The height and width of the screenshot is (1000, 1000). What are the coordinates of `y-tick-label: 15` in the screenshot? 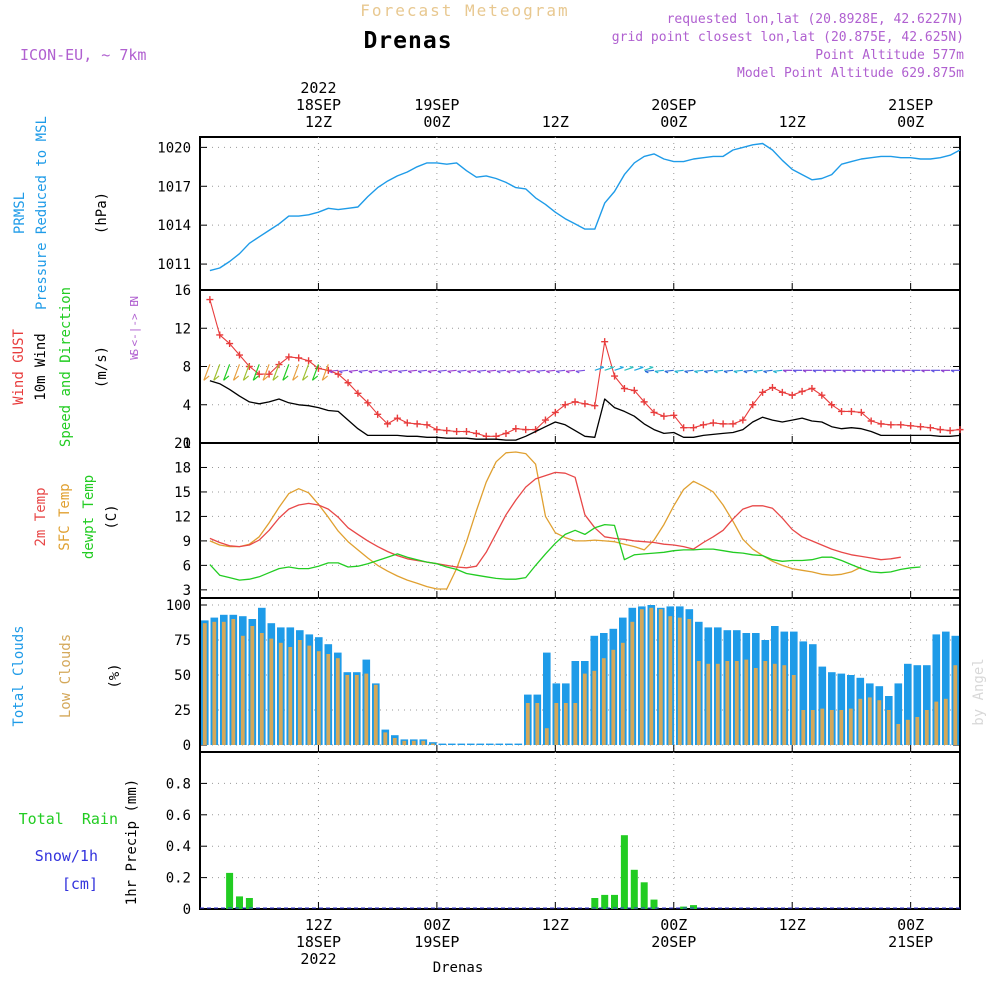 It's located at (182, 493).